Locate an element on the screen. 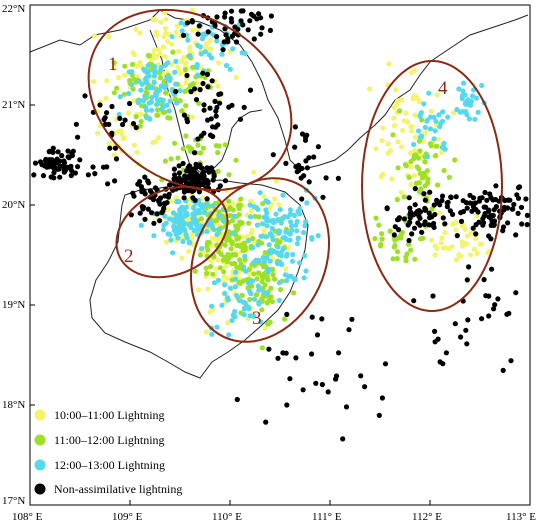 The image size is (550, 525). lat-tick-18: 18°N is located at coordinates (13, 405).